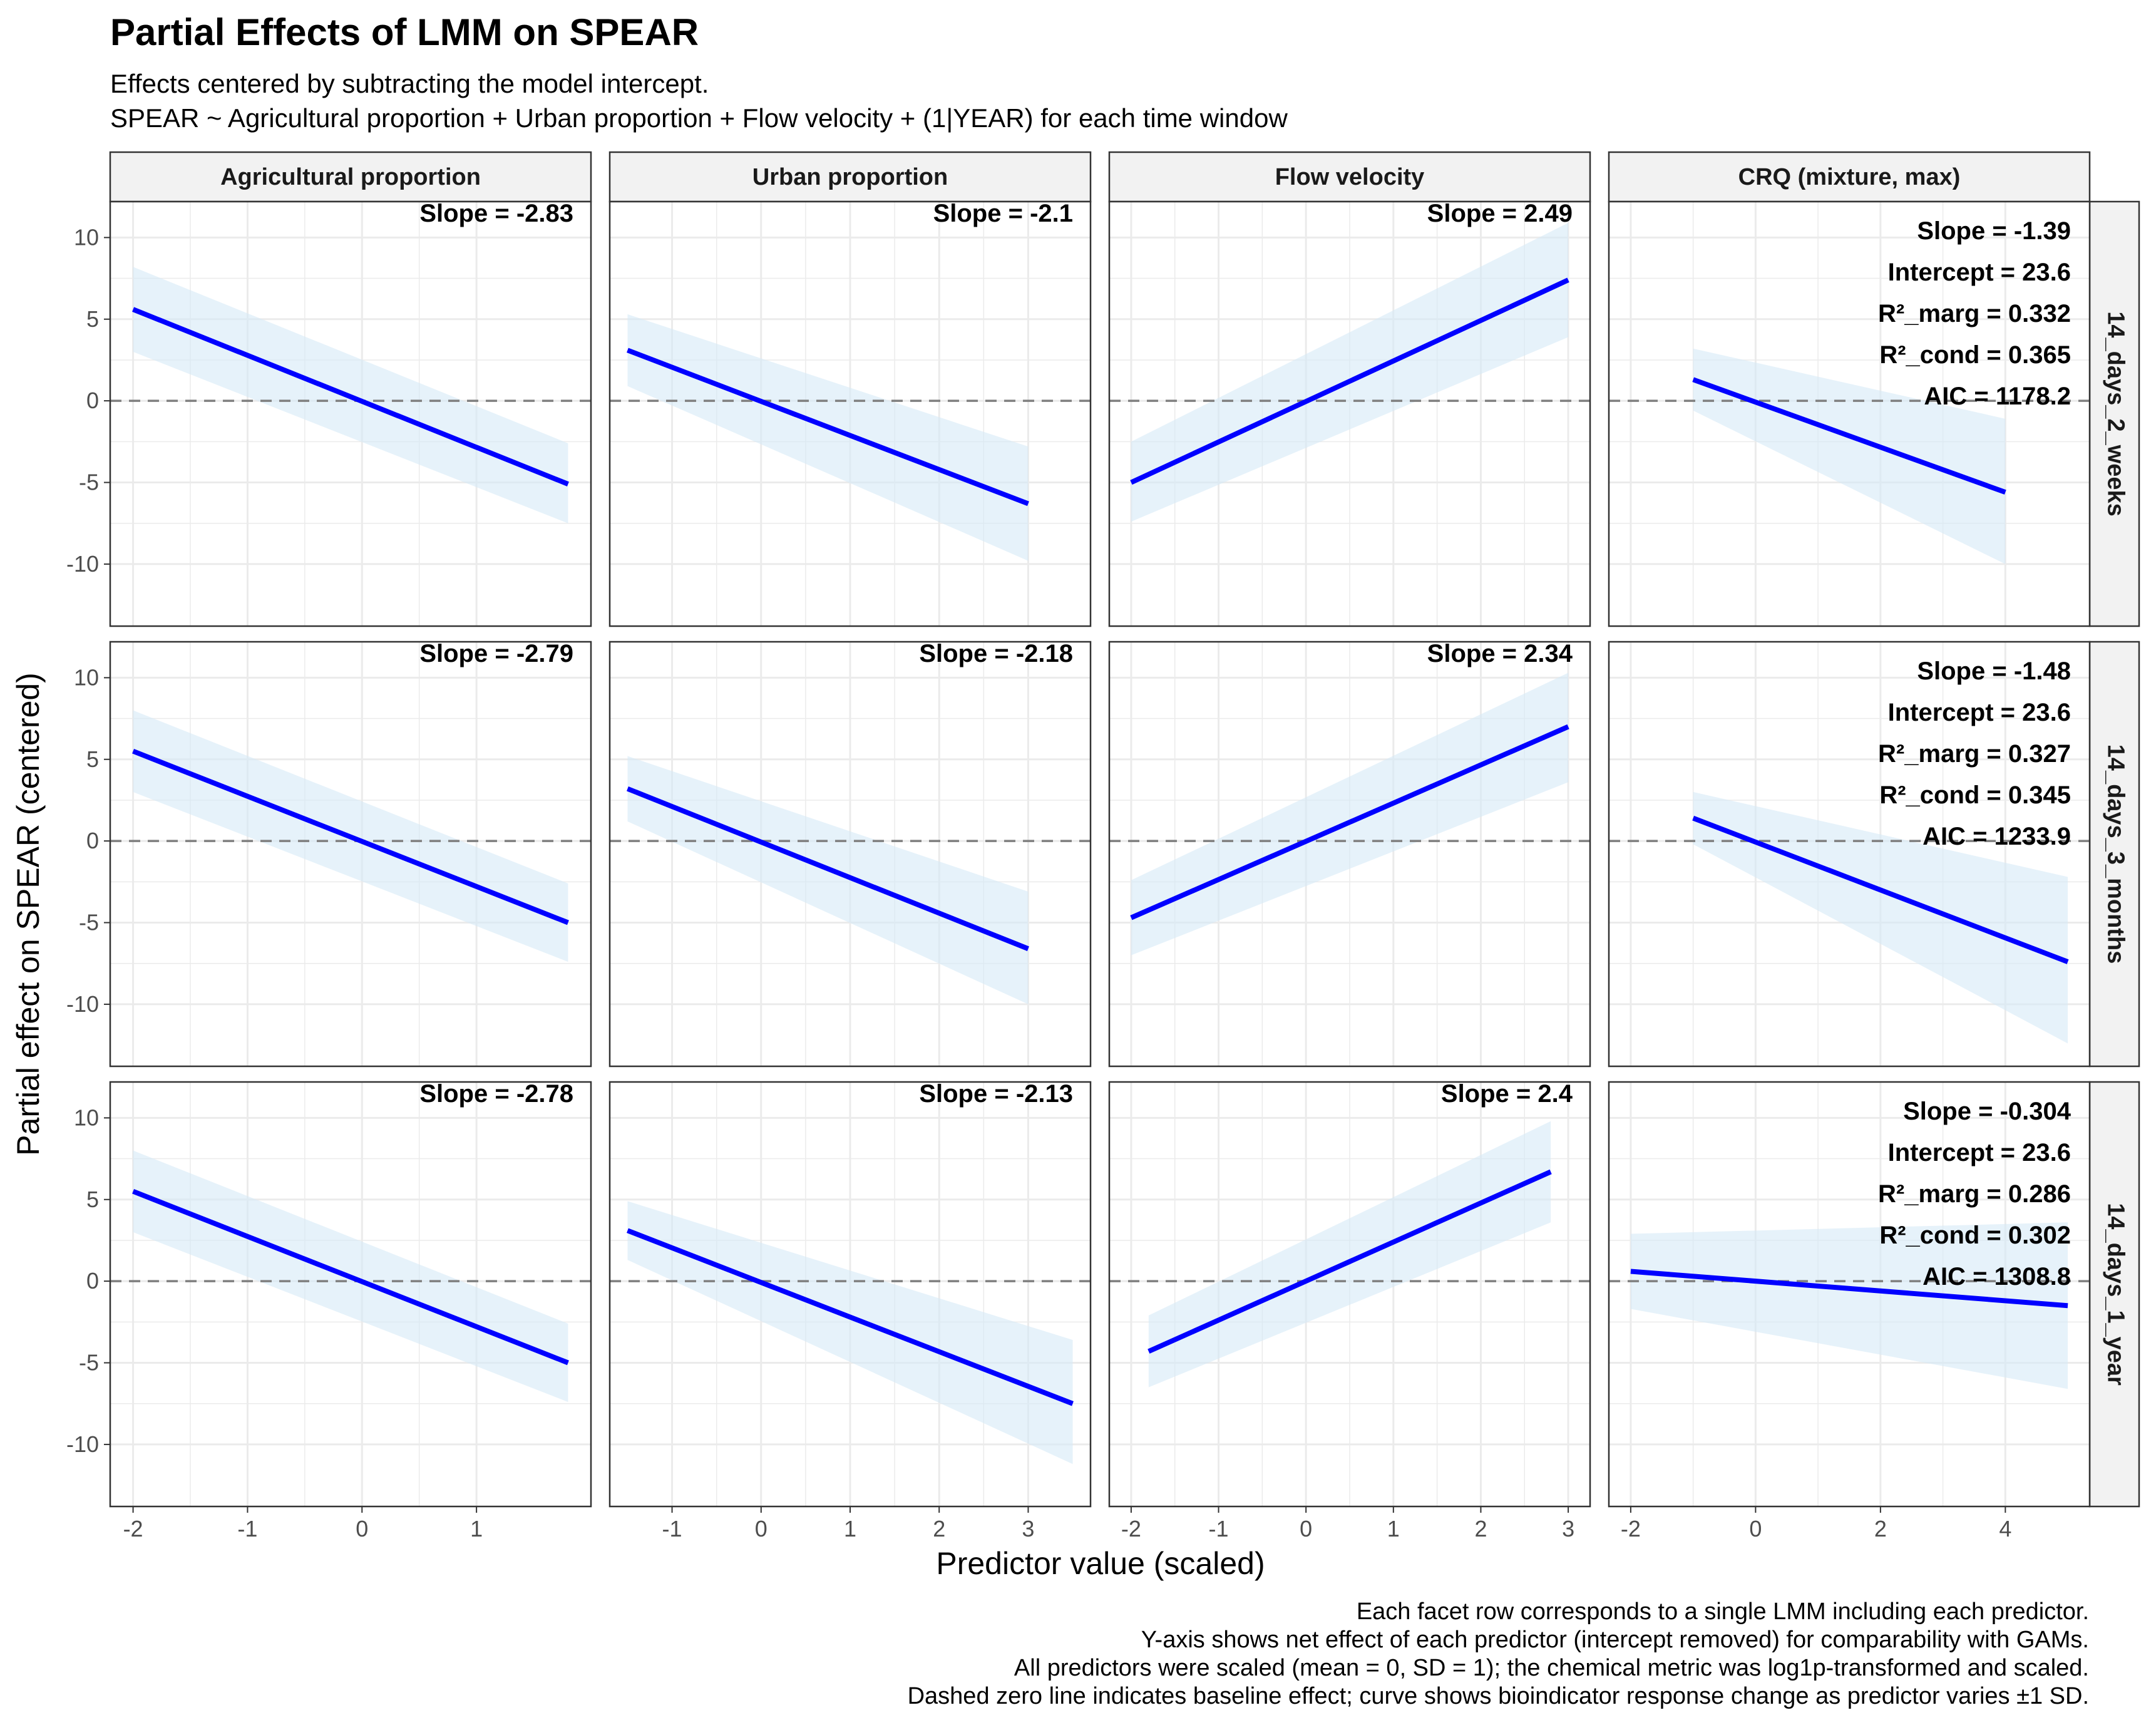  I want to click on slope-label: Slope = 2.4, so click(1507, 1094).